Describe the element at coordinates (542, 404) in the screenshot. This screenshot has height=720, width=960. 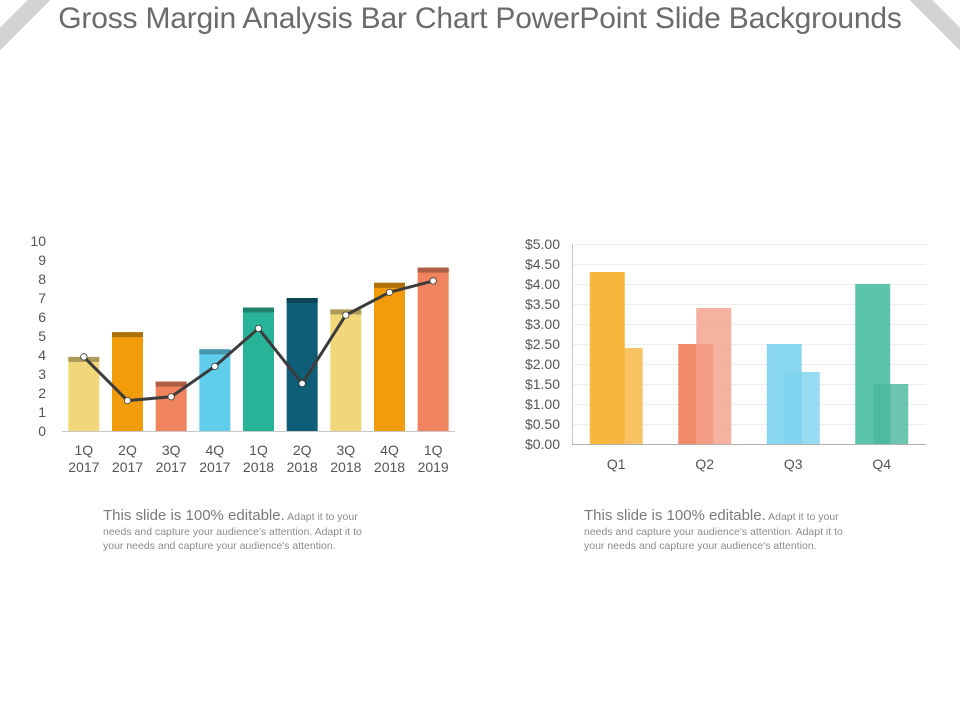
I see `y-tick-label: $1.00` at that location.